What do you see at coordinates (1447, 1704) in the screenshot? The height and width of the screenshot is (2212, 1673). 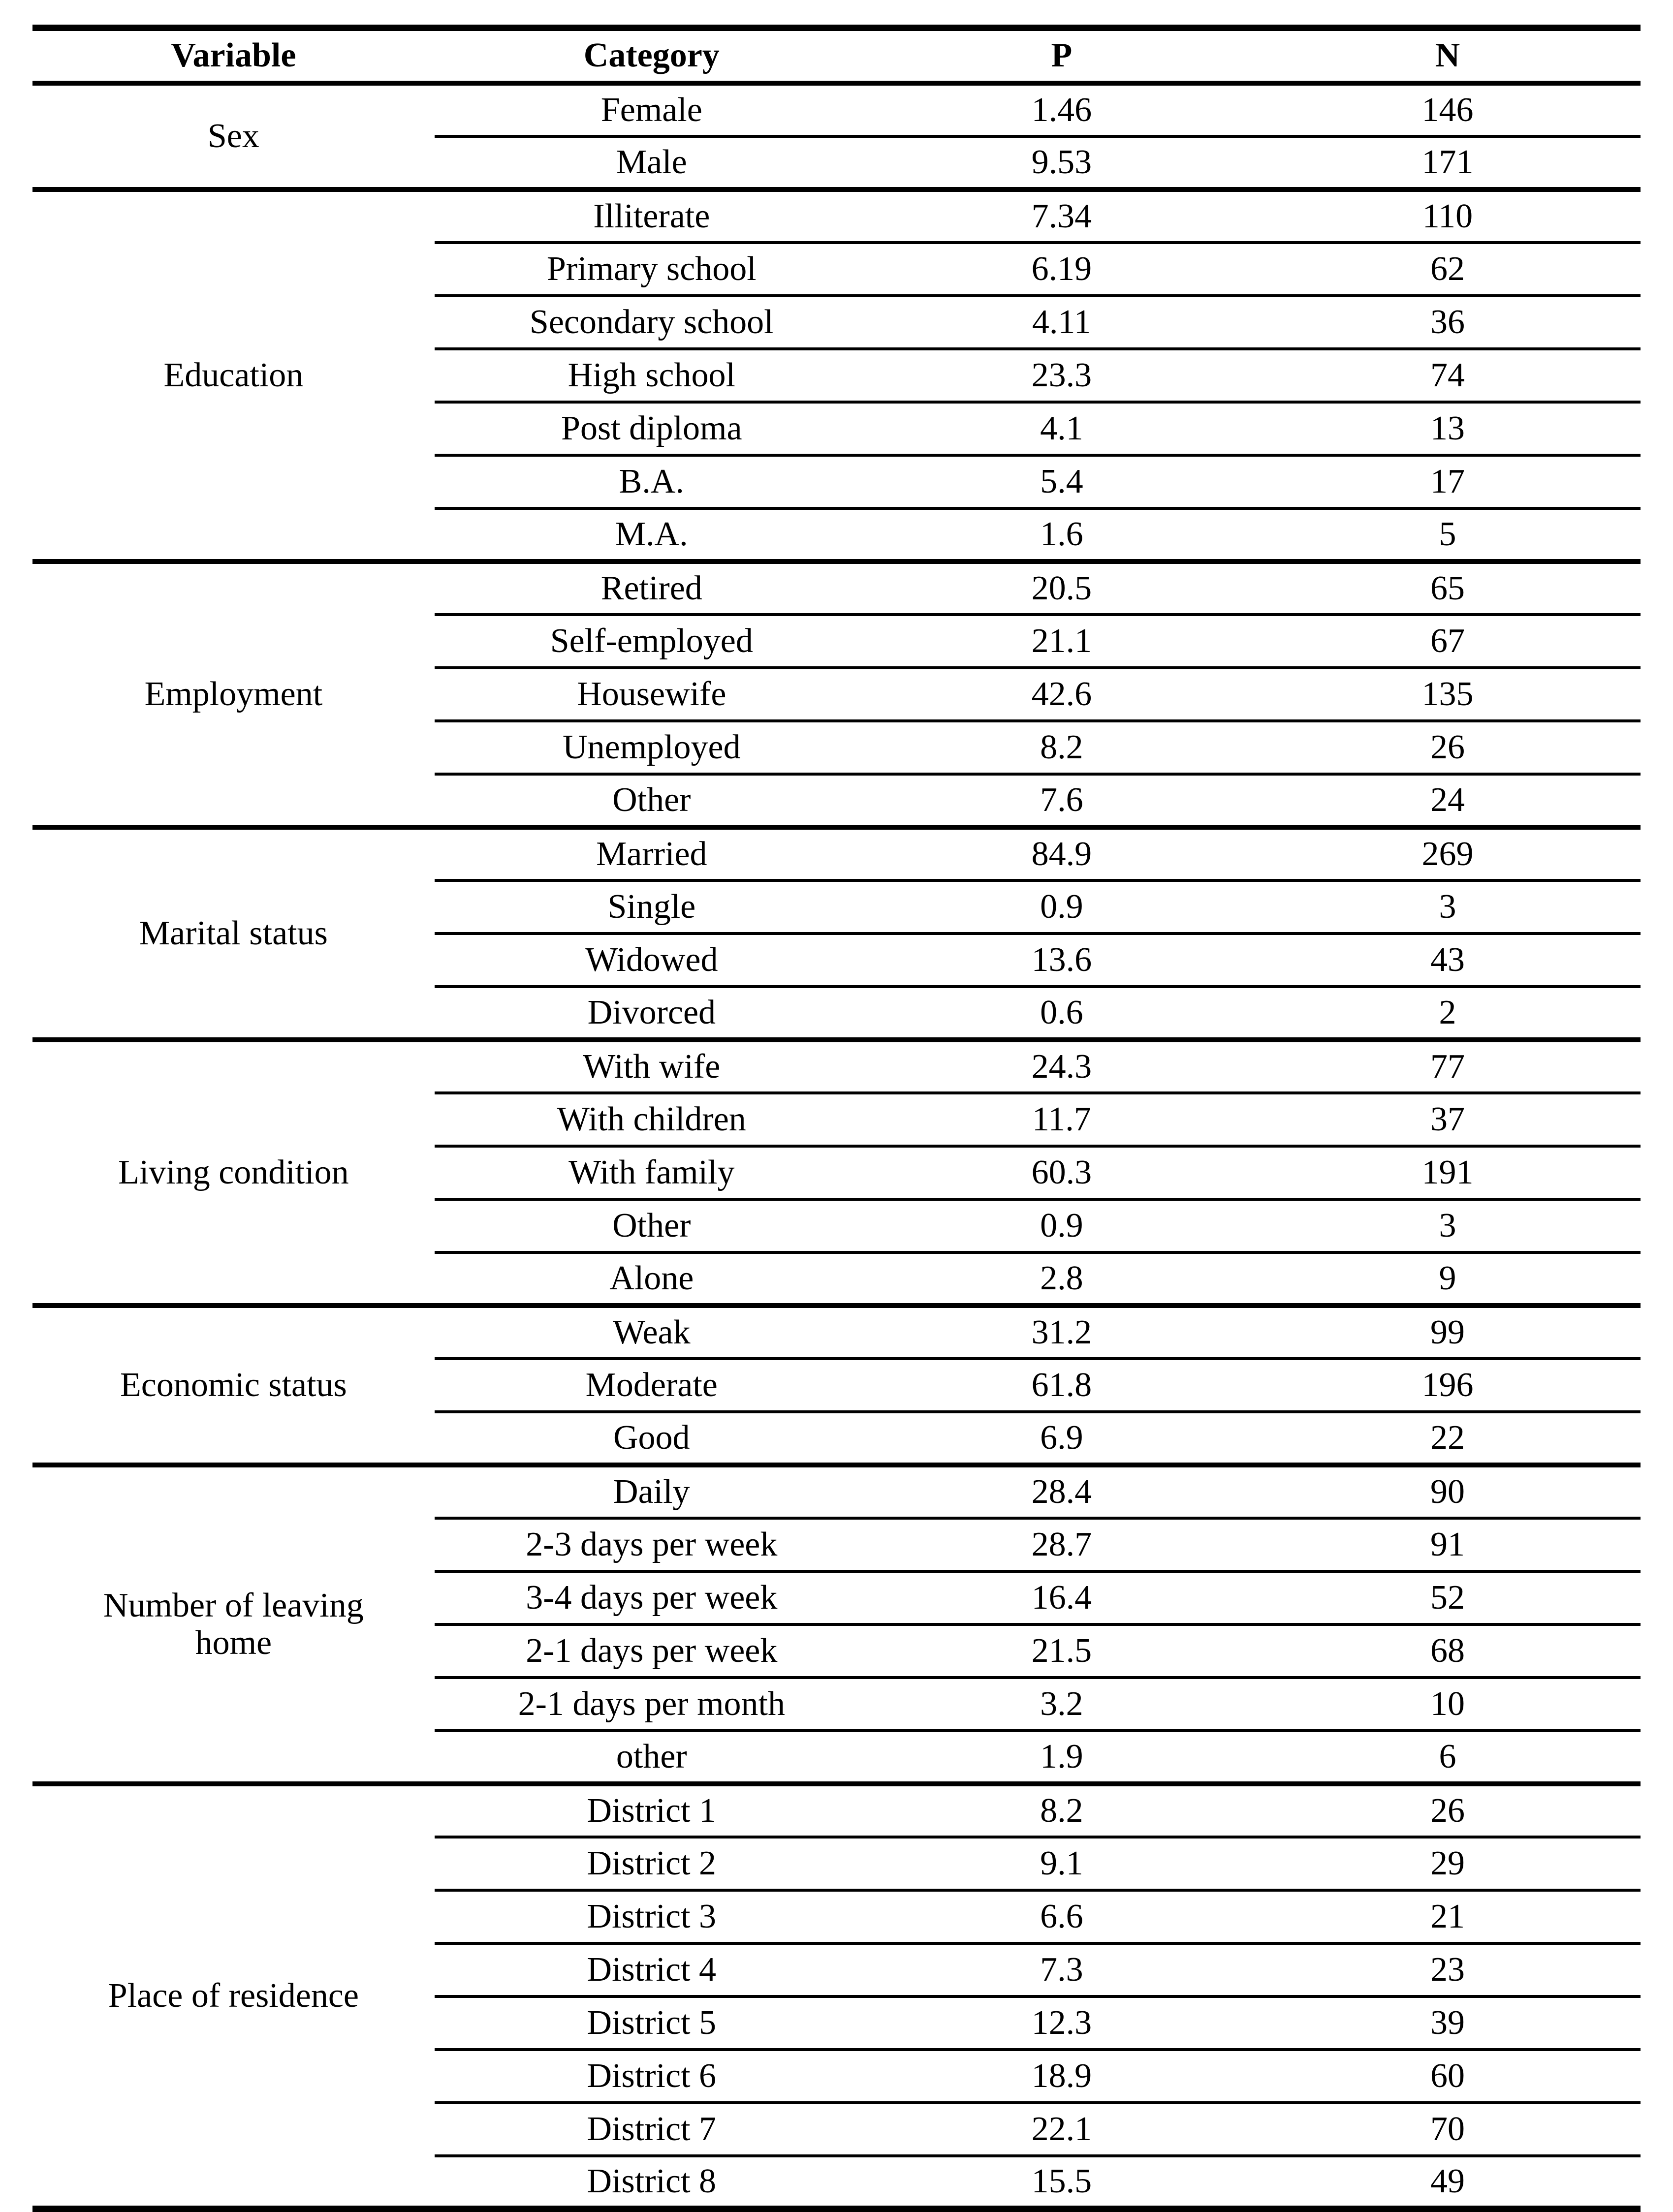 I see `n-cell: 10` at bounding box center [1447, 1704].